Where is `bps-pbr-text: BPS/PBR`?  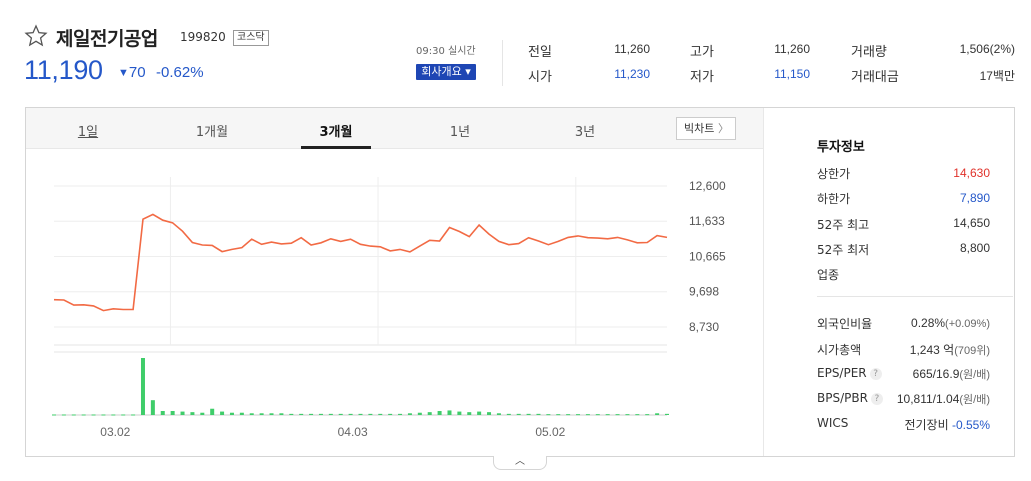
bps-pbr-text: BPS/PBR is located at coordinates (842, 398).